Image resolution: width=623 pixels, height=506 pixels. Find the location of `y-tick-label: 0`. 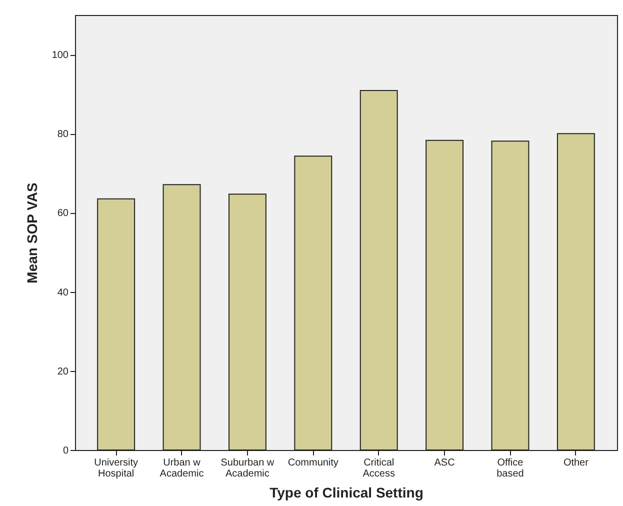

y-tick-label: 0 is located at coordinates (65, 451).